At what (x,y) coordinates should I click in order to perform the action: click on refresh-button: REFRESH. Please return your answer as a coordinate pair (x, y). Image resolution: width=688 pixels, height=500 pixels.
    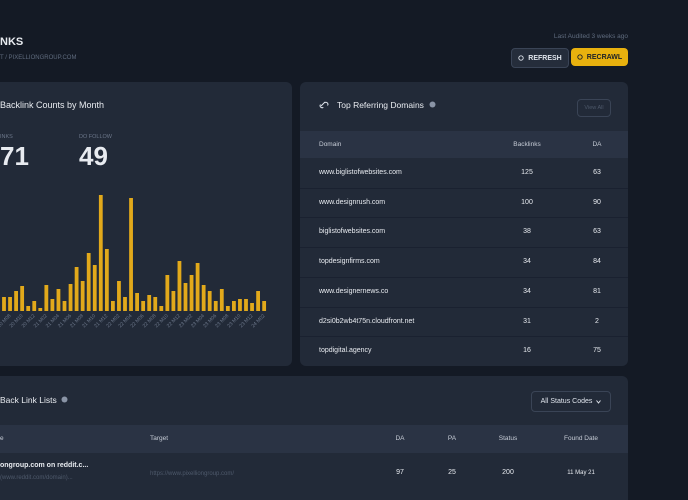
    Looking at the image, I should click on (540, 58).